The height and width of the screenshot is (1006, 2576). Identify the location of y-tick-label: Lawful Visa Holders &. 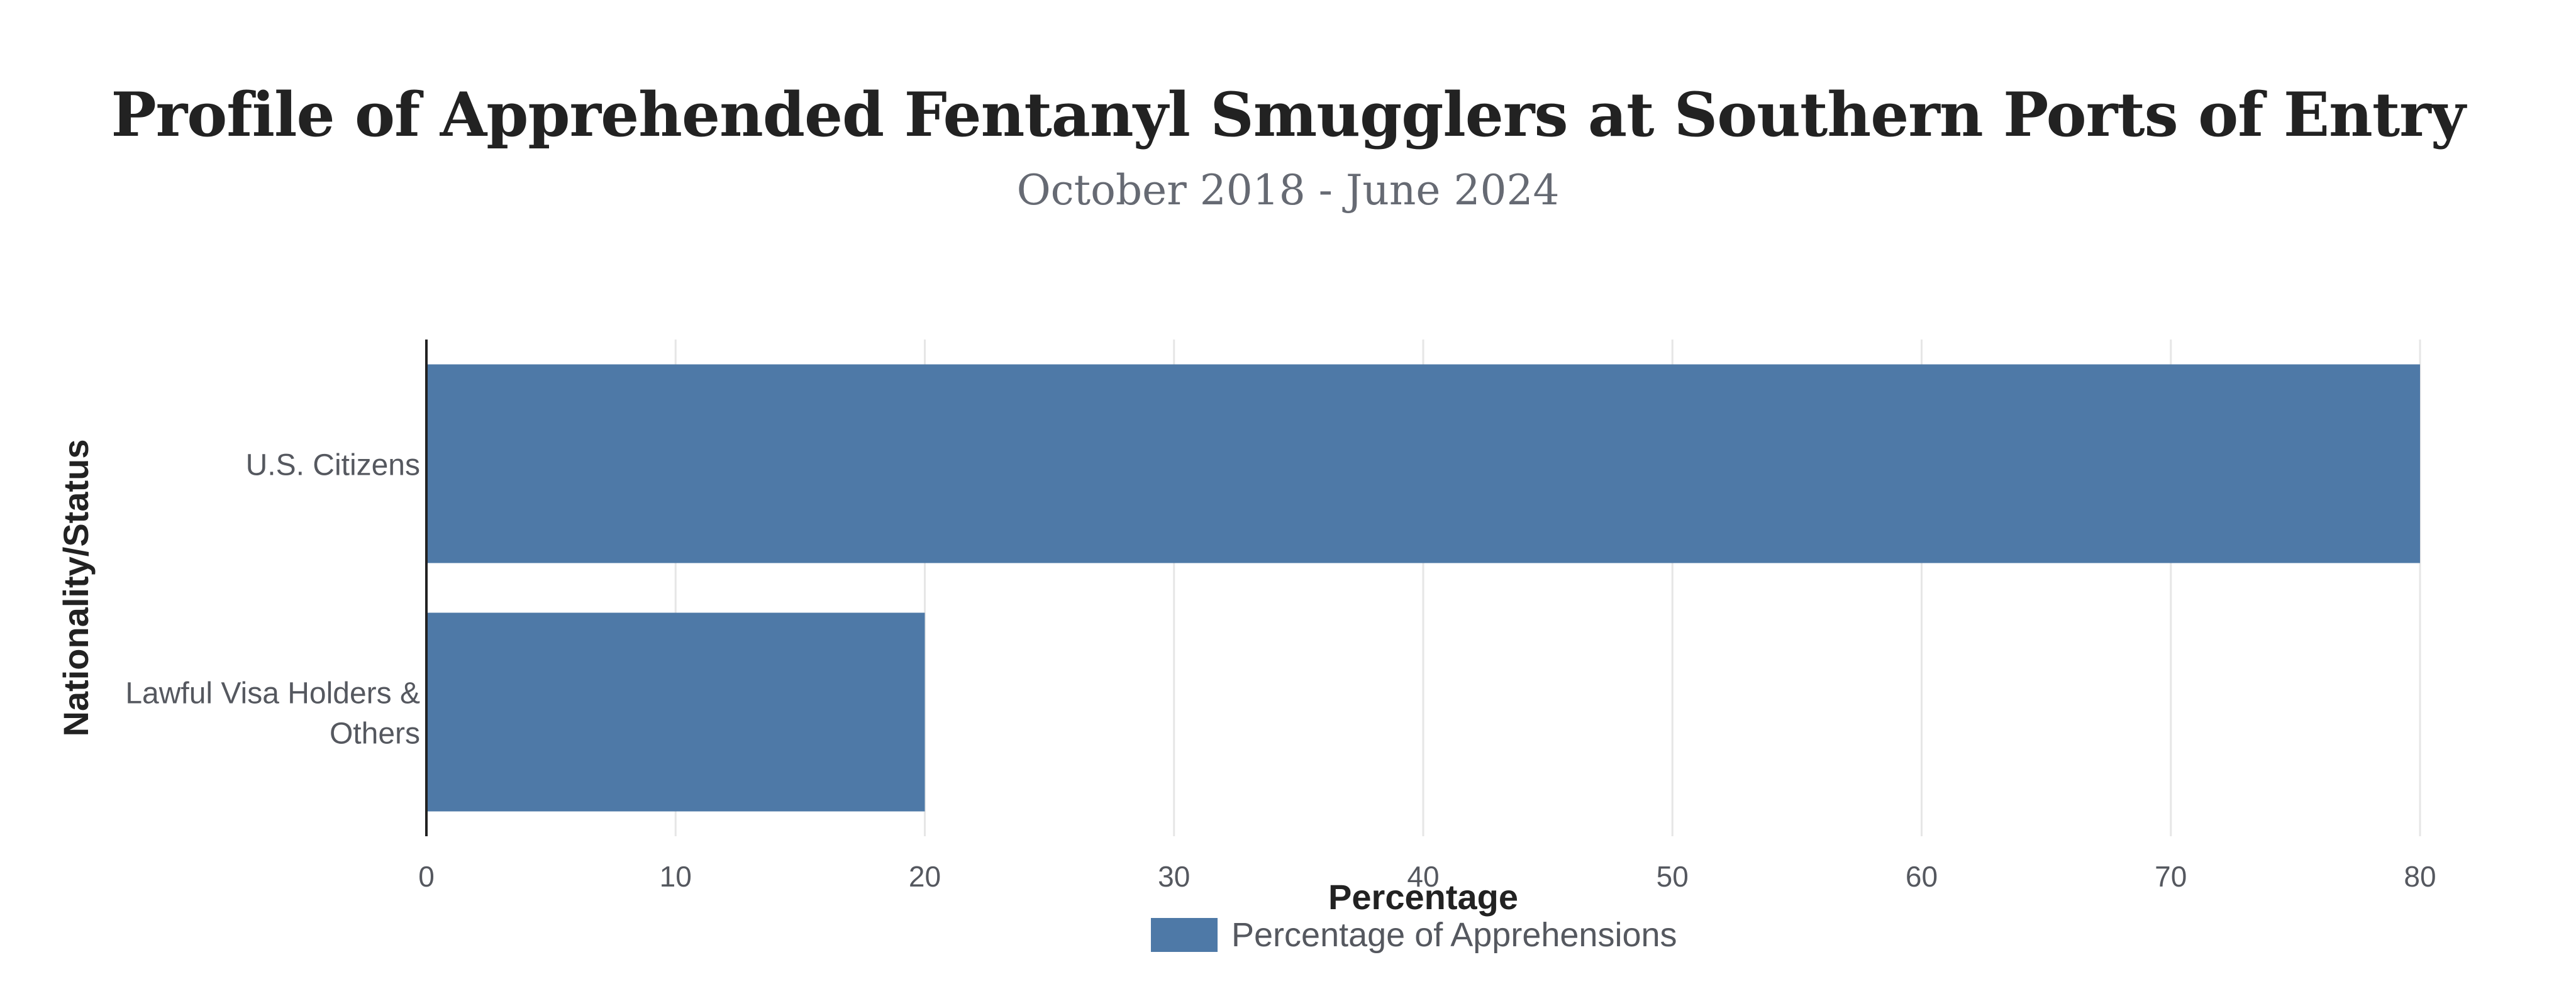
(272, 694).